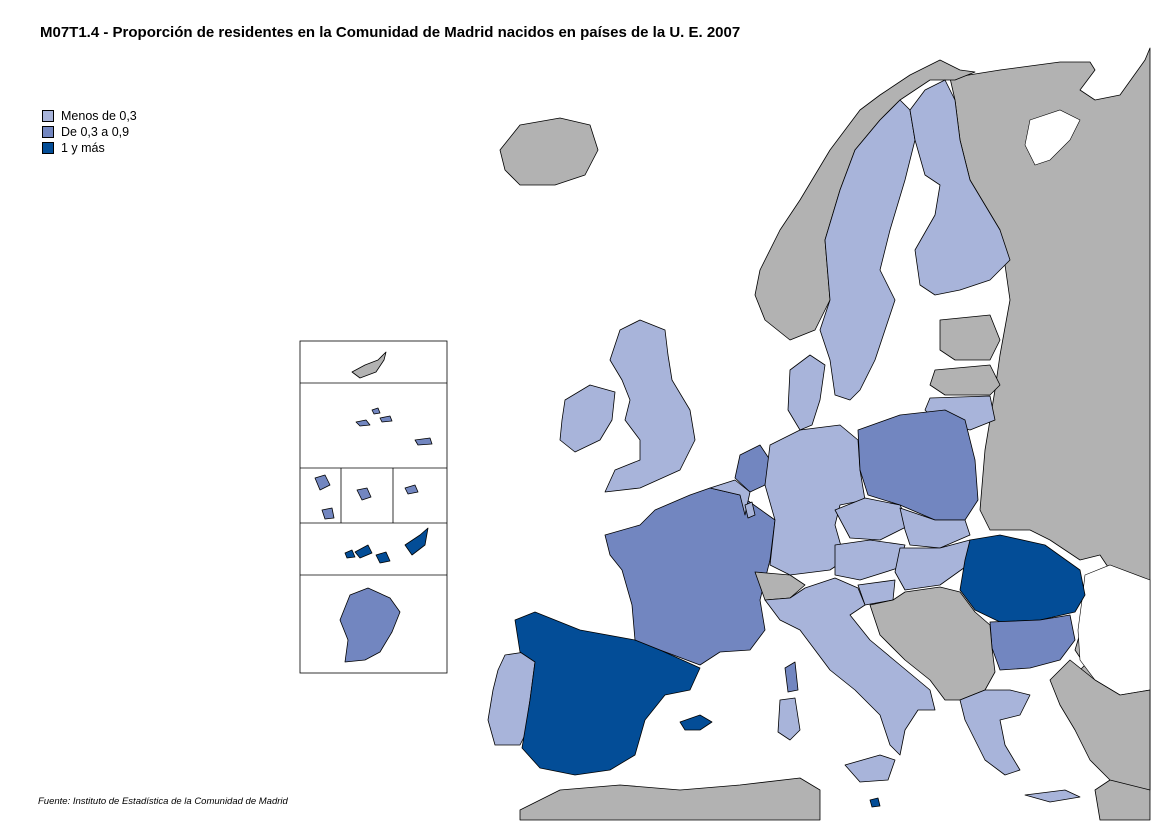 This screenshot has width=1169, height=827. I want to click on country-finland, so click(960, 187).